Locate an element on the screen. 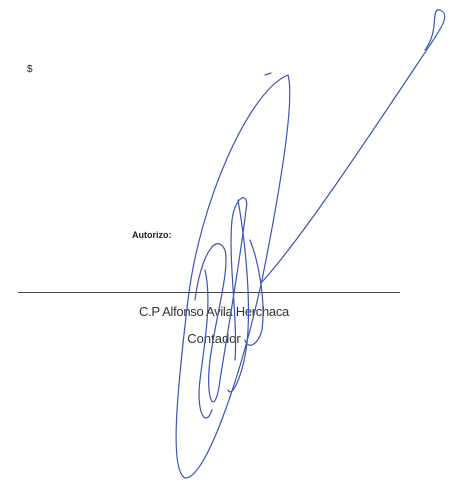 The height and width of the screenshot is (485, 474). authorize-label: Autorizo: is located at coordinates (152, 235).